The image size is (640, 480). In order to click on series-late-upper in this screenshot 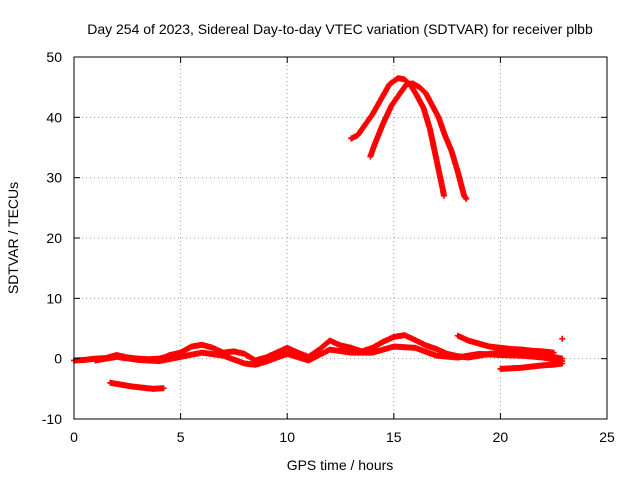, I will do `click(505, 344)`.